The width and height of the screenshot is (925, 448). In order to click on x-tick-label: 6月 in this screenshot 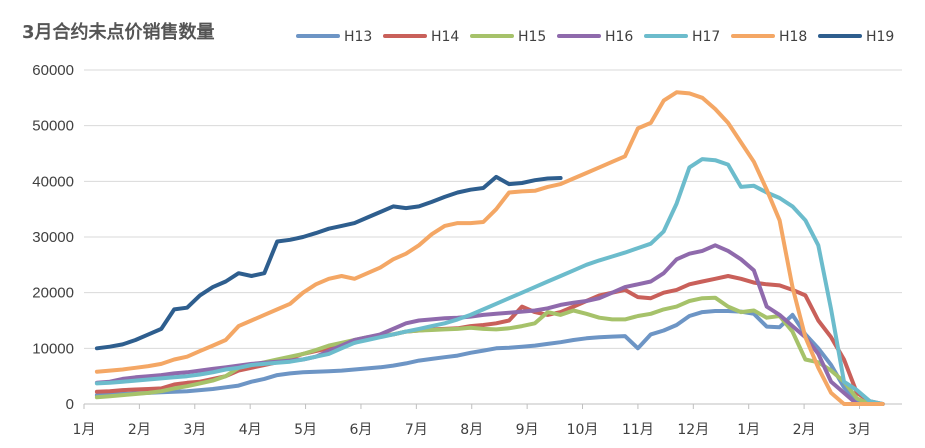, I will do `click(360, 430)`.